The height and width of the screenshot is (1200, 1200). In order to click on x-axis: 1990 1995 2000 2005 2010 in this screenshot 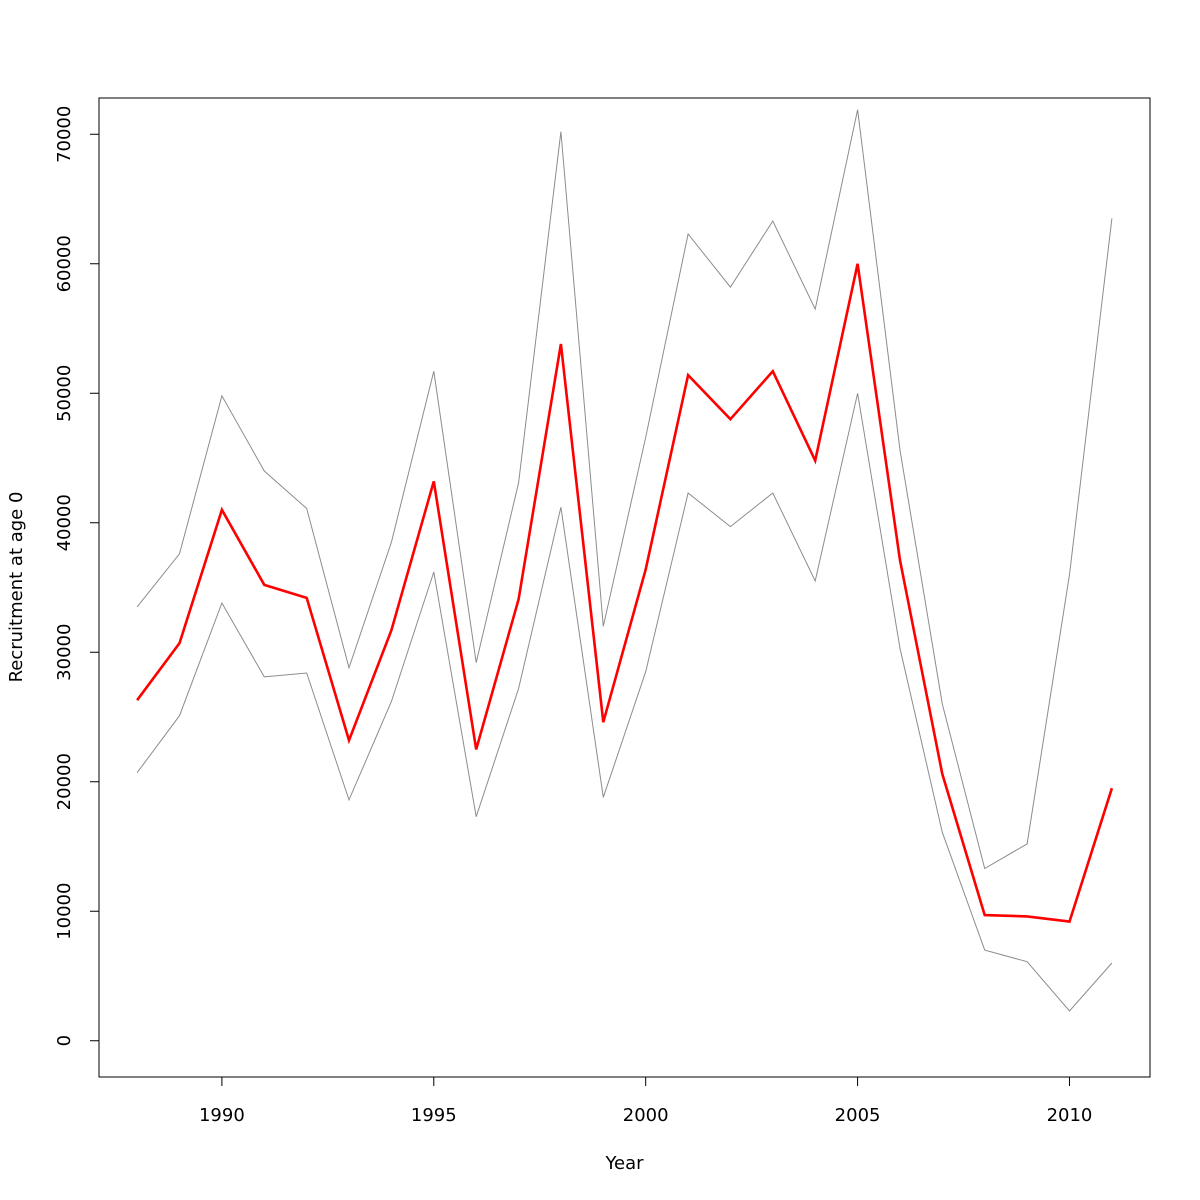, I will do `click(646, 1101)`.